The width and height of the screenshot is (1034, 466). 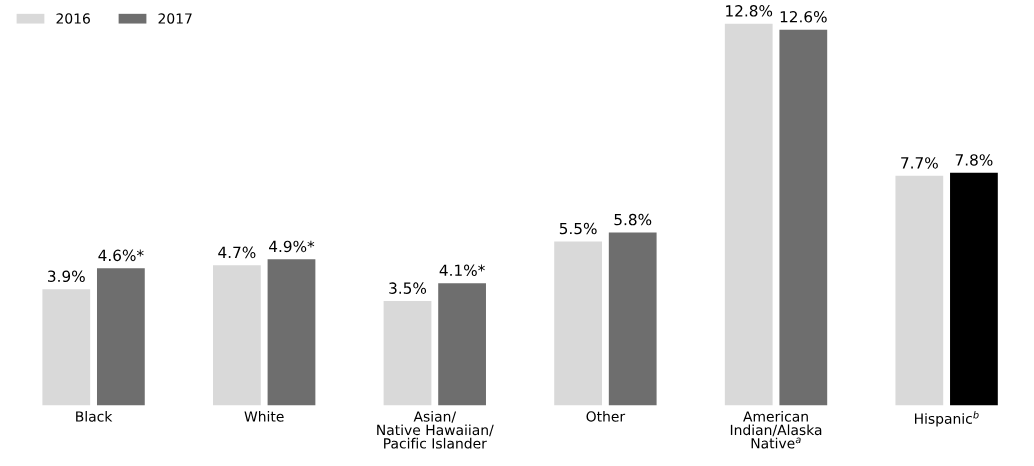 What do you see at coordinates (749, 11) in the screenshot?
I see `data-label: 12.8%` at bounding box center [749, 11].